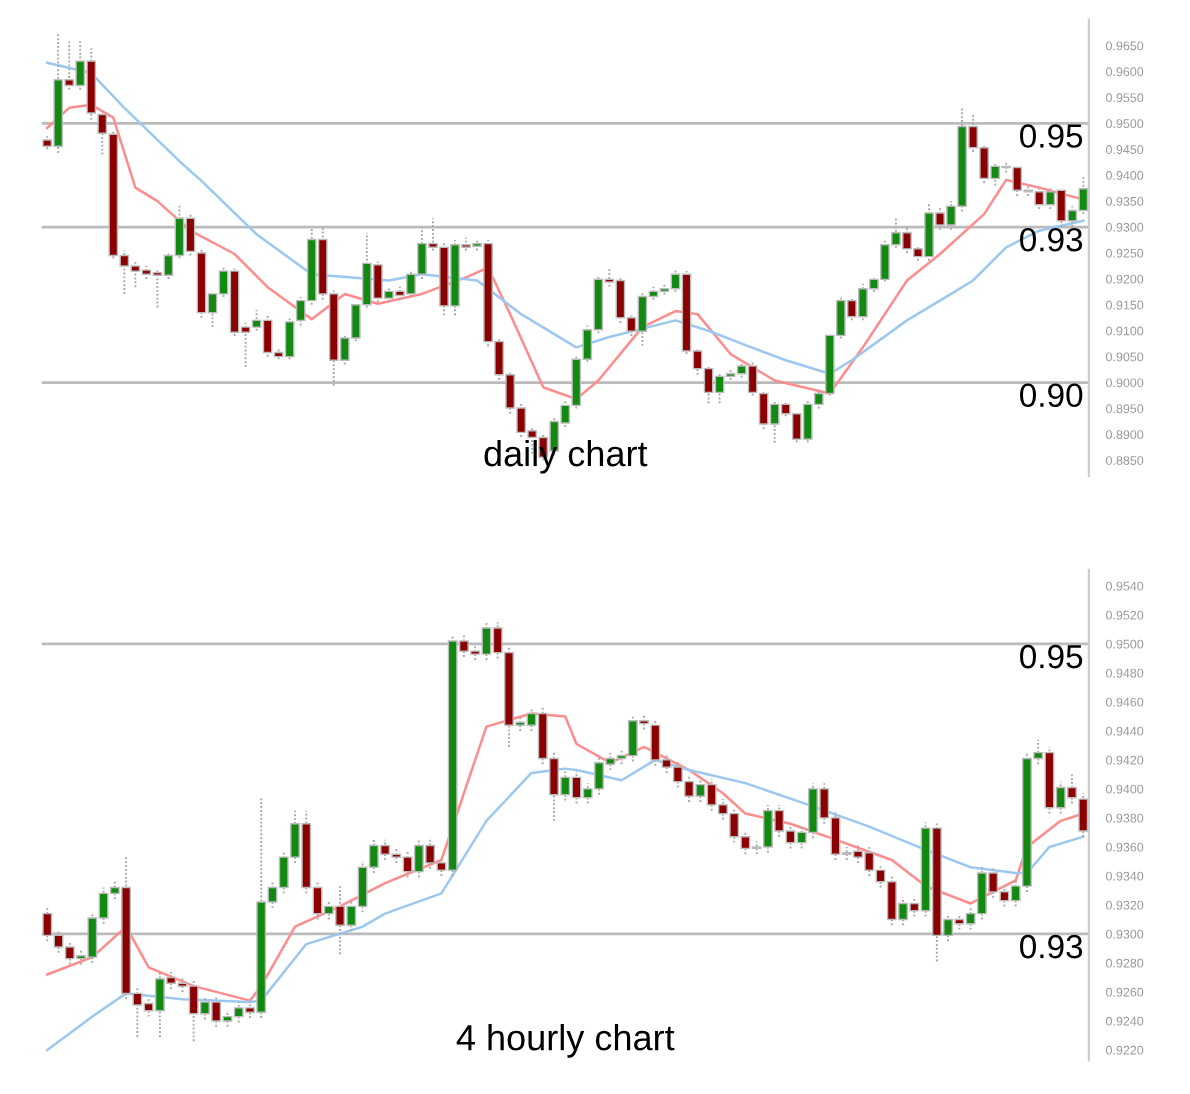  What do you see at coordinates (1083, 815) in the screenshot?
I see `candlestick` at bounding box center [1083, 815].